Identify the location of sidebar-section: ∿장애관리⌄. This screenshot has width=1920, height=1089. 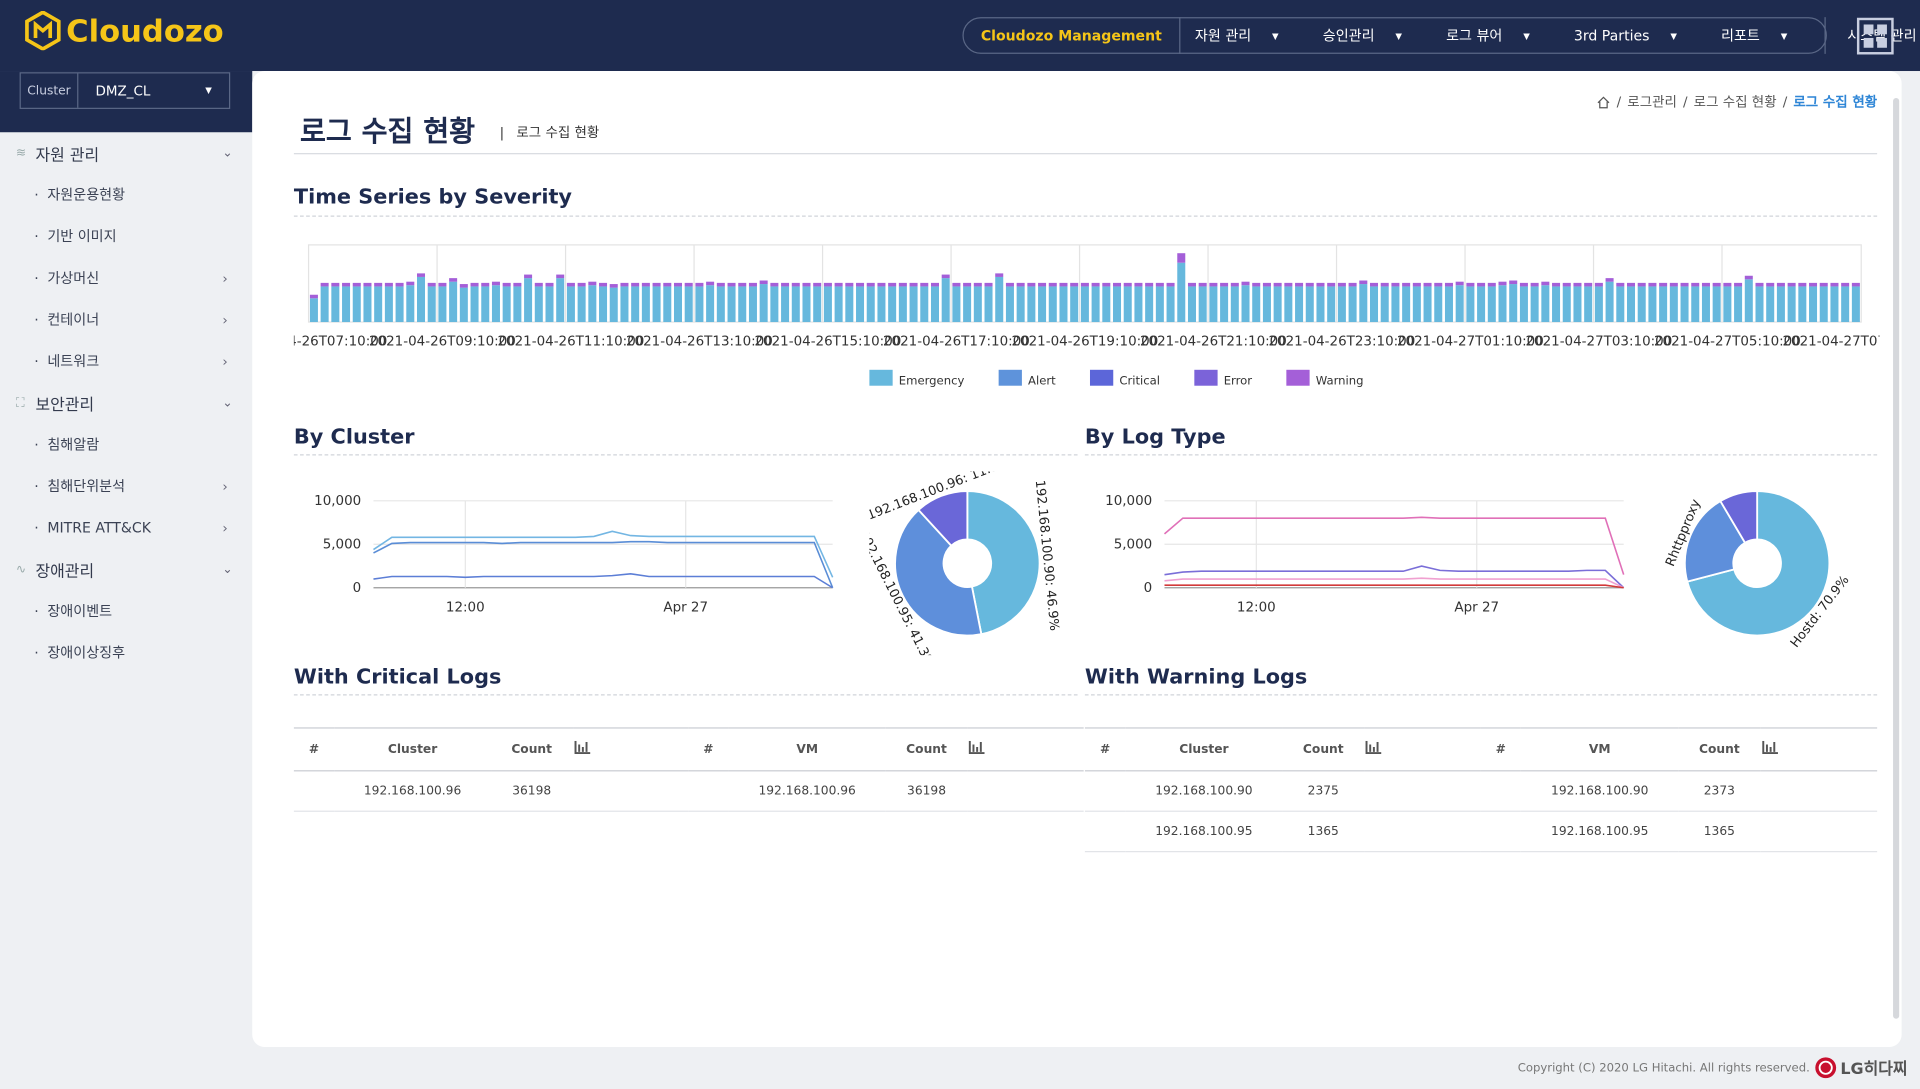
(126, 570).